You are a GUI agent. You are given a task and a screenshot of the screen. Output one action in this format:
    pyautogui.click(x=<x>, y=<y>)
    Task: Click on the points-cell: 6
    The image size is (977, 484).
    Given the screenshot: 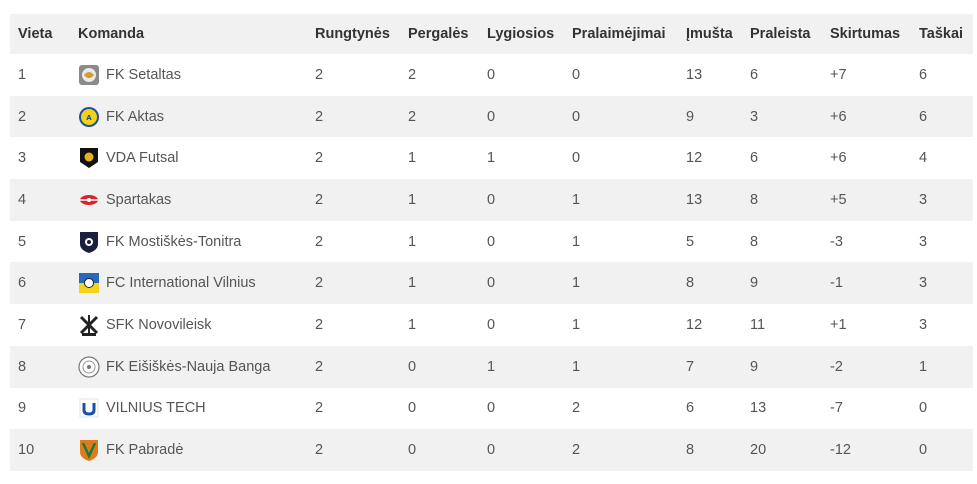 What is the action you would take?
    pyautogui.click(x=923, y=74)
    